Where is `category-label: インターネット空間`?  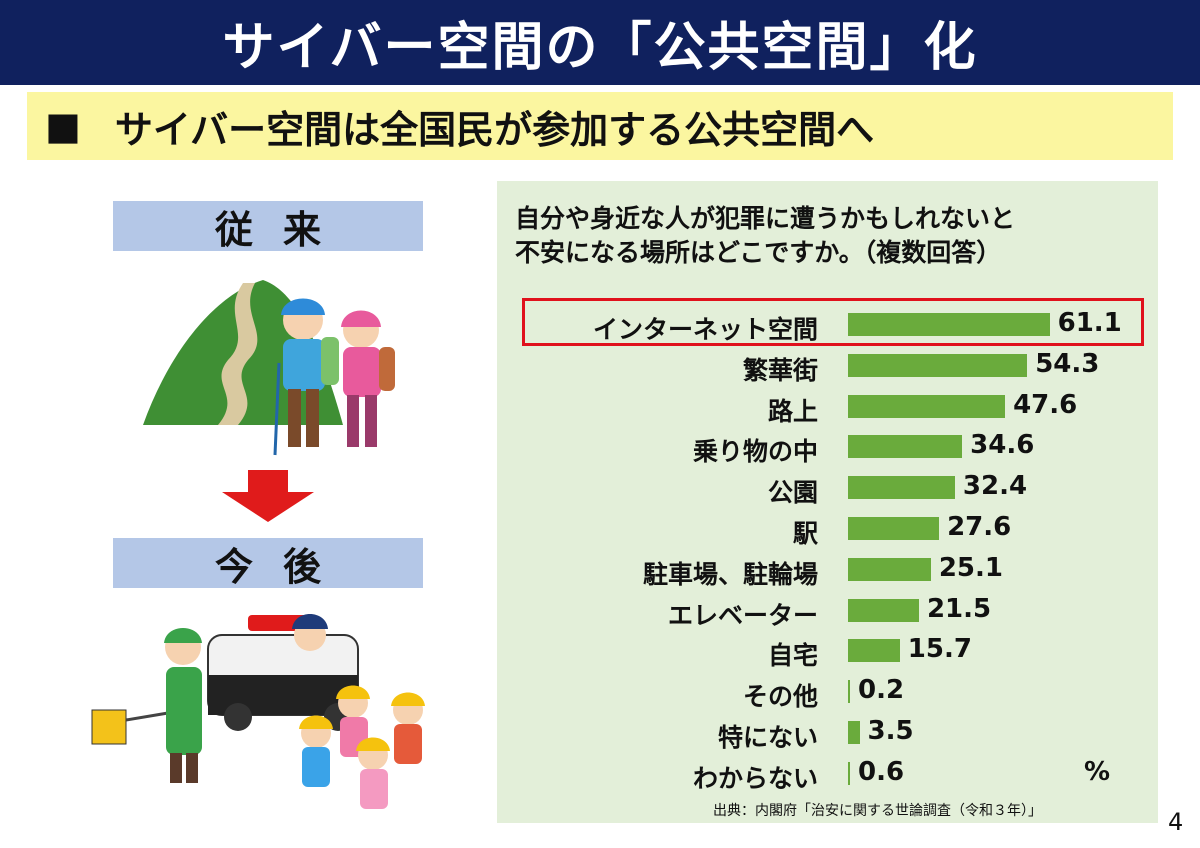
category-label: インターネット空間 is located at coordinates (705, 329).